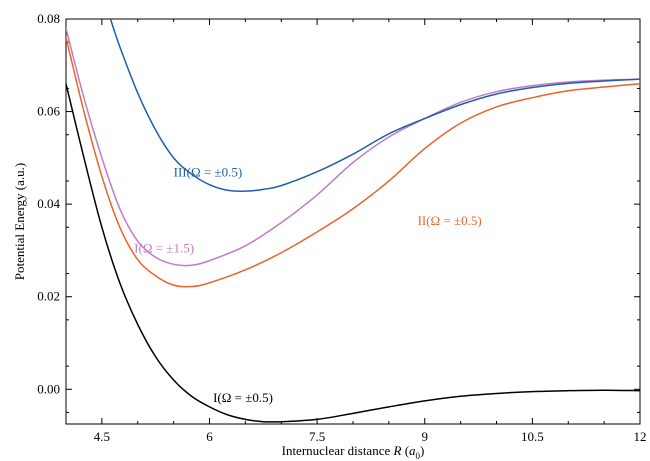 The height and width of the screenshot is (461, 650). Describe the element at coordinates (209, 436) in the screenshot. I see `x-tick-label: 6` at that location.